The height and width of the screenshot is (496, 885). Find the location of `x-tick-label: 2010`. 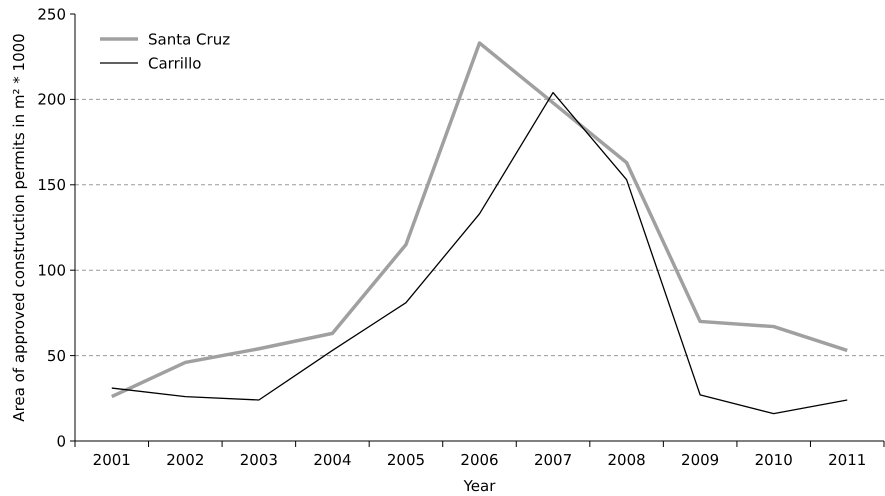

x-tick-label: 2010 is located at coordinates (773, 460).